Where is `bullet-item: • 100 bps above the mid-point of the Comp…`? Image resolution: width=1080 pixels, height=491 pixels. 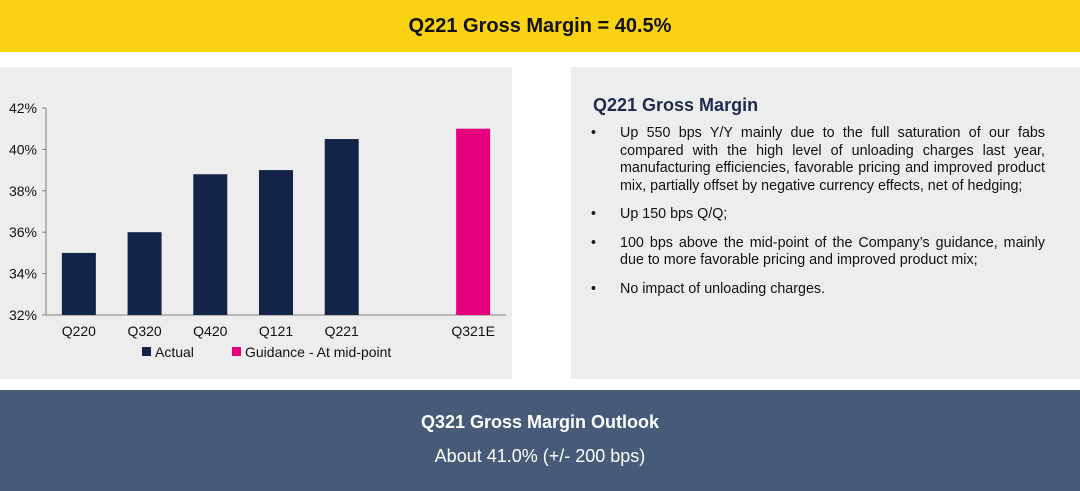
bullet-item: • 100 bps above the mid-point of the Comp… is located at coordinates (817, 252).